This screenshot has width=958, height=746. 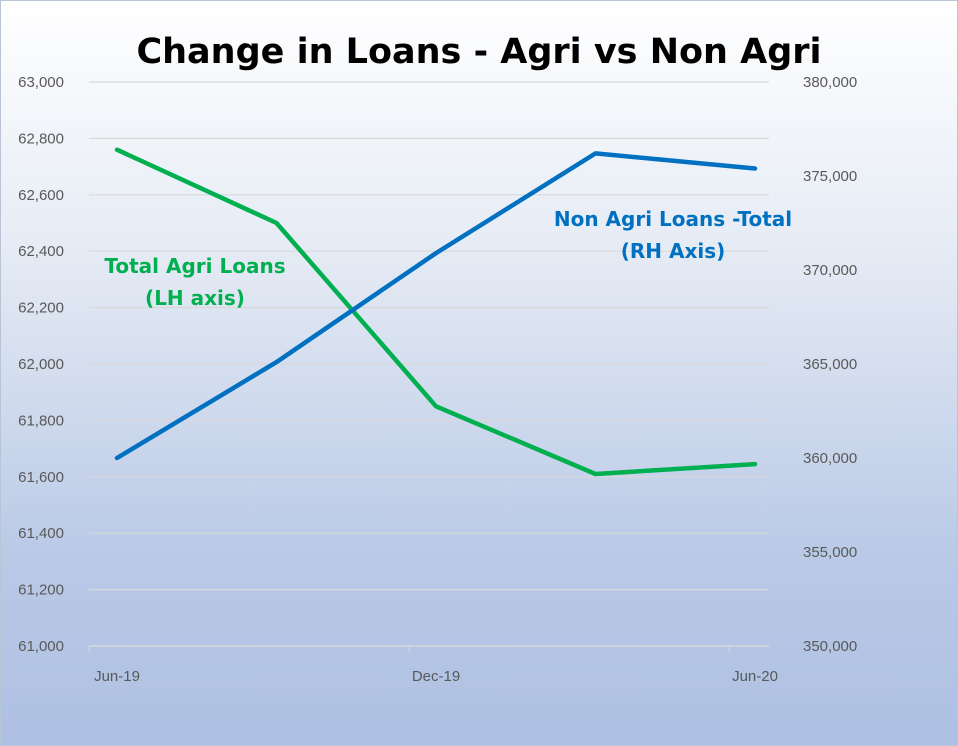 I want to click on right-axis-tick-label: 370,000, so click(x=830, y=270).